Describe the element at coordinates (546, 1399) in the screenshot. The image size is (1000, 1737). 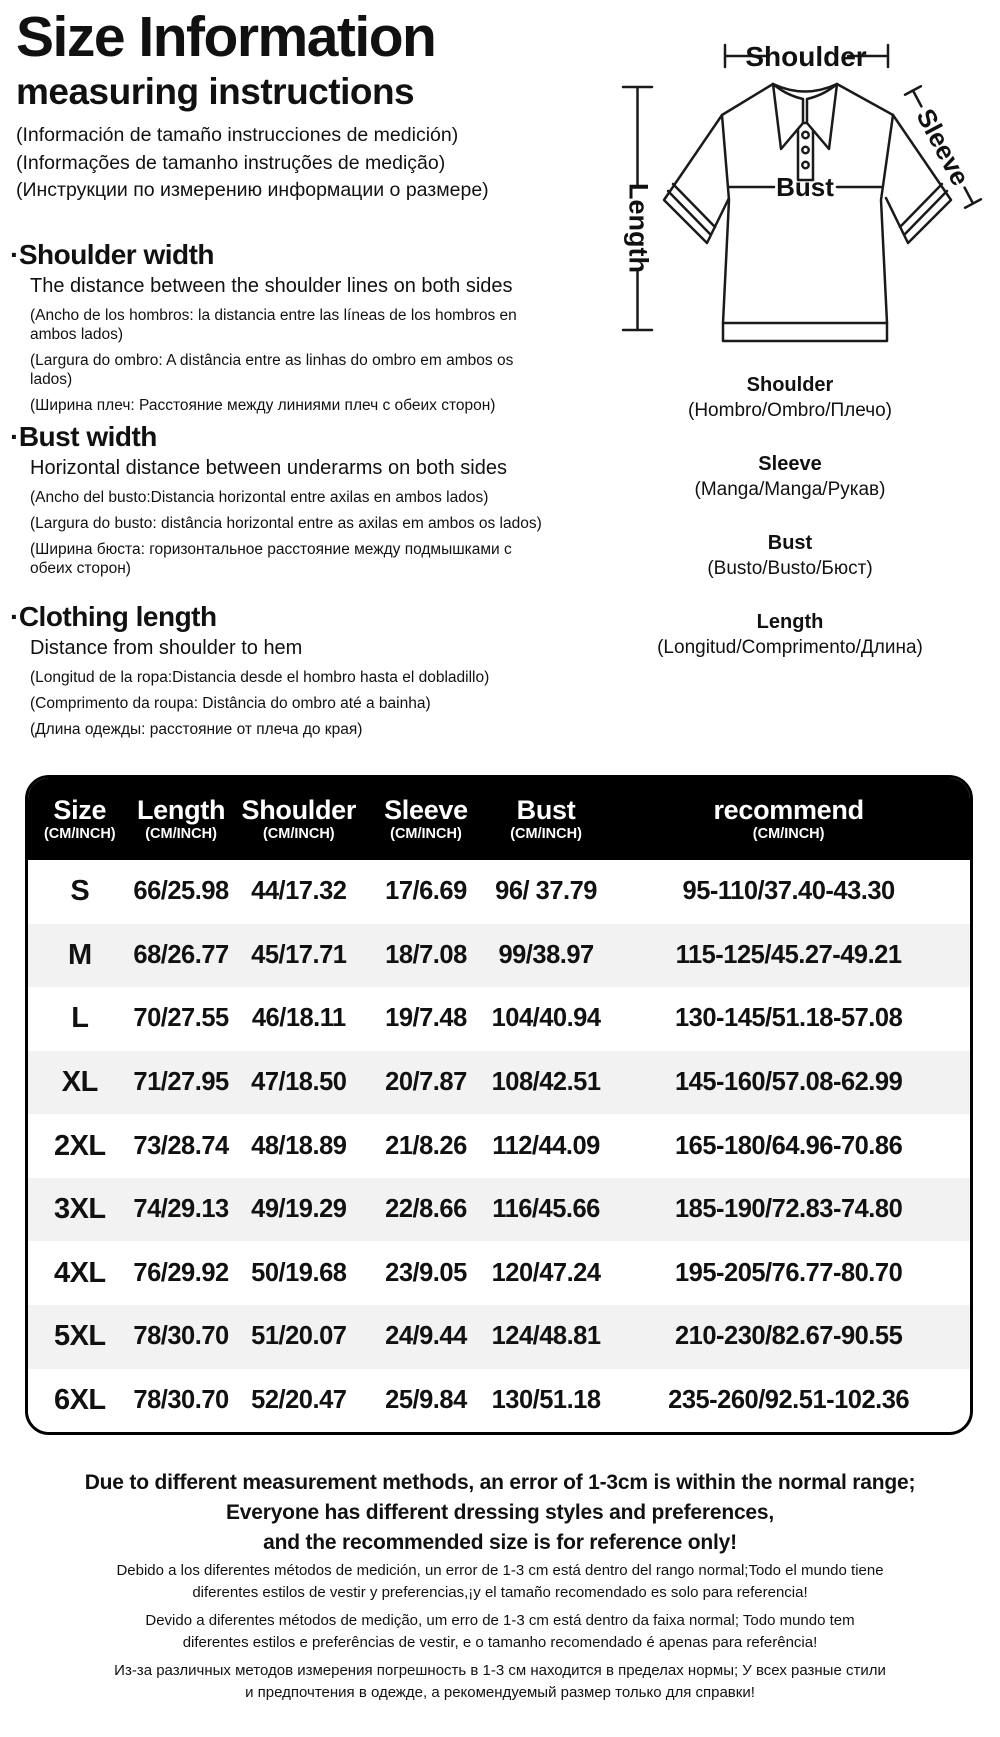
I see `cell-bust: 130/51.18` at that location.